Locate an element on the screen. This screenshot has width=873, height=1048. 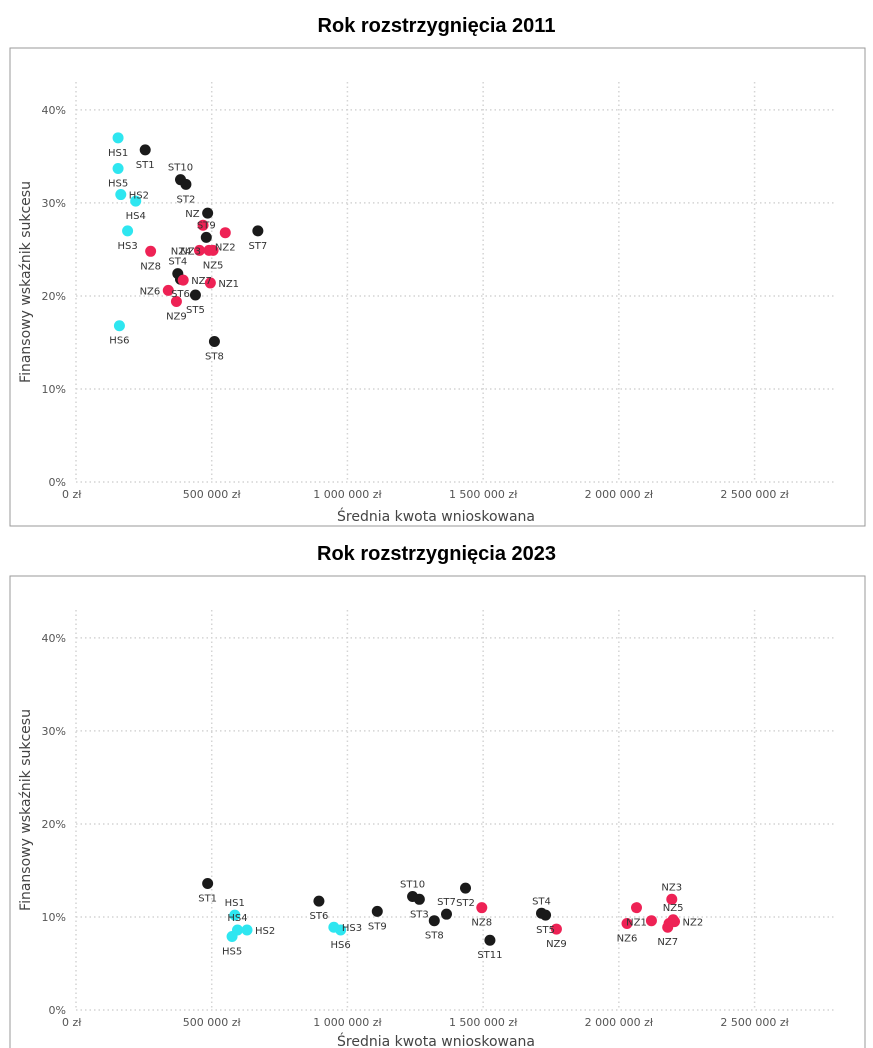
data-point-hs2 is located at coordinates (121, 195).